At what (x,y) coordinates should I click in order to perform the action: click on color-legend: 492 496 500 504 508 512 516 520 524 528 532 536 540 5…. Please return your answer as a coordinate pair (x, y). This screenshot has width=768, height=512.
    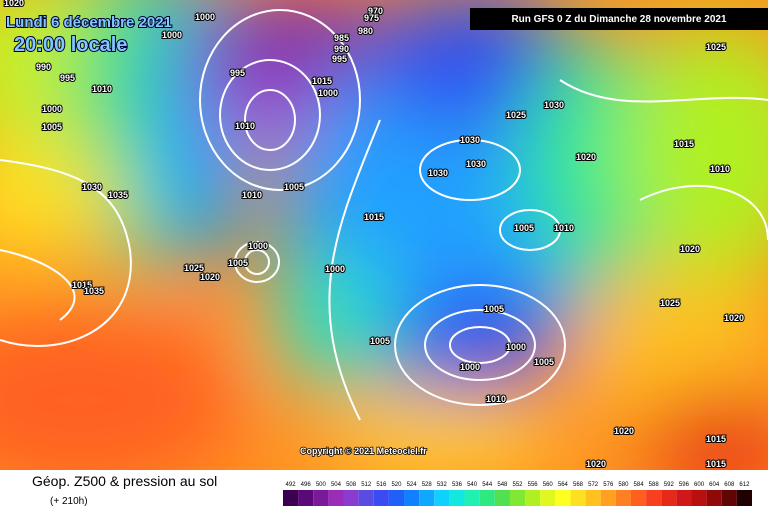
    Looking at the image, I should click on (517, 494).